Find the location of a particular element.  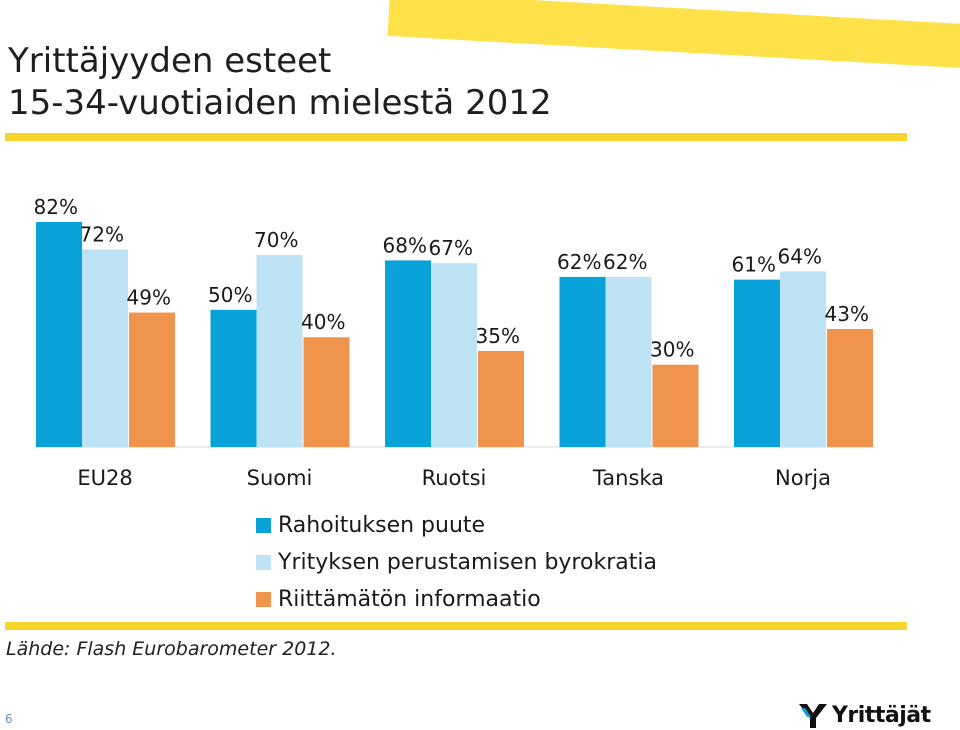

legend-label-byrokratia: Yrityksen perustamisen byrokratia is located at coordinates (467, 562).